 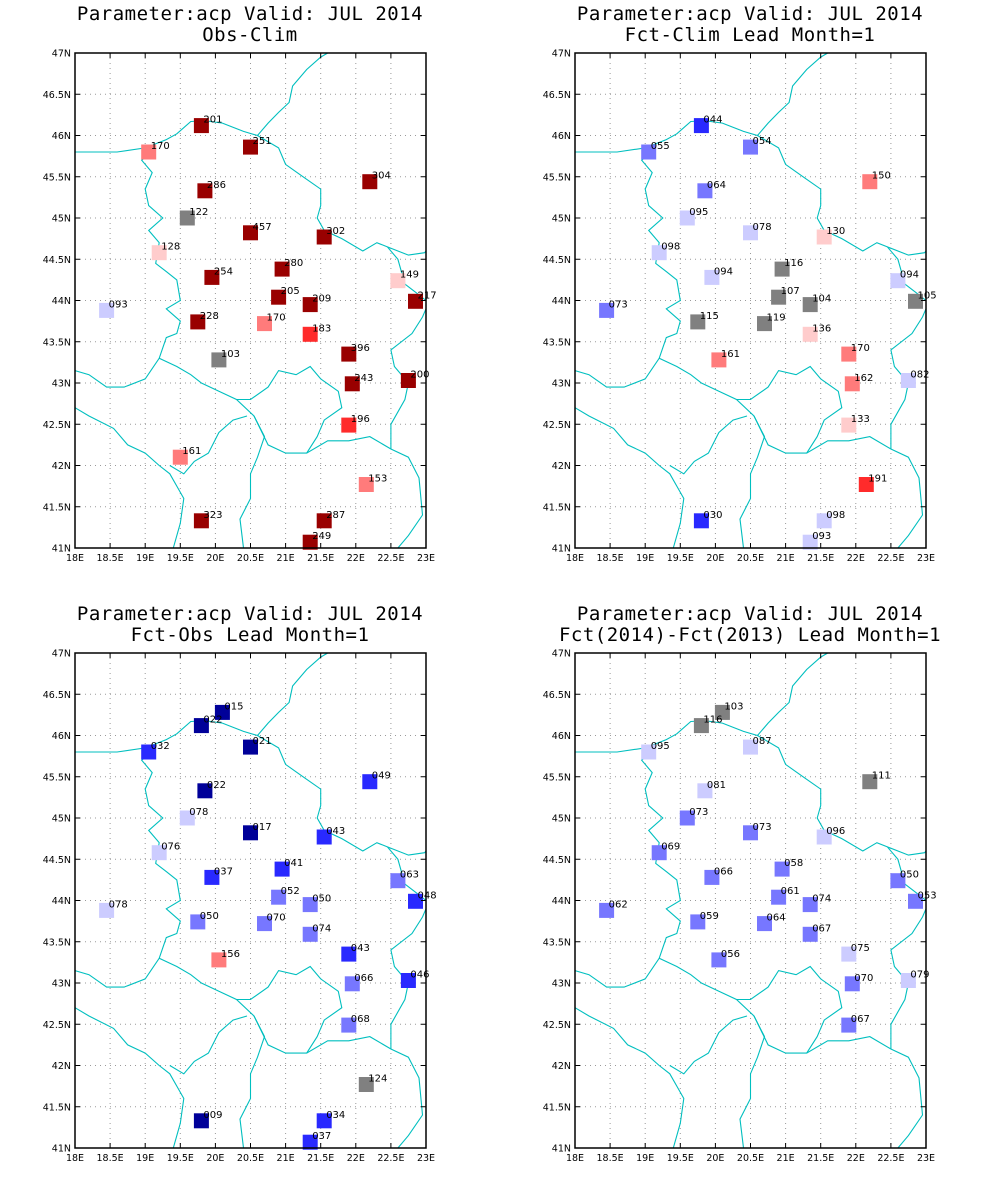 What do you see at coordinates (321, 899) in the screenshot?
I see `station-value-label: 050` at bounding box center [321, 899].